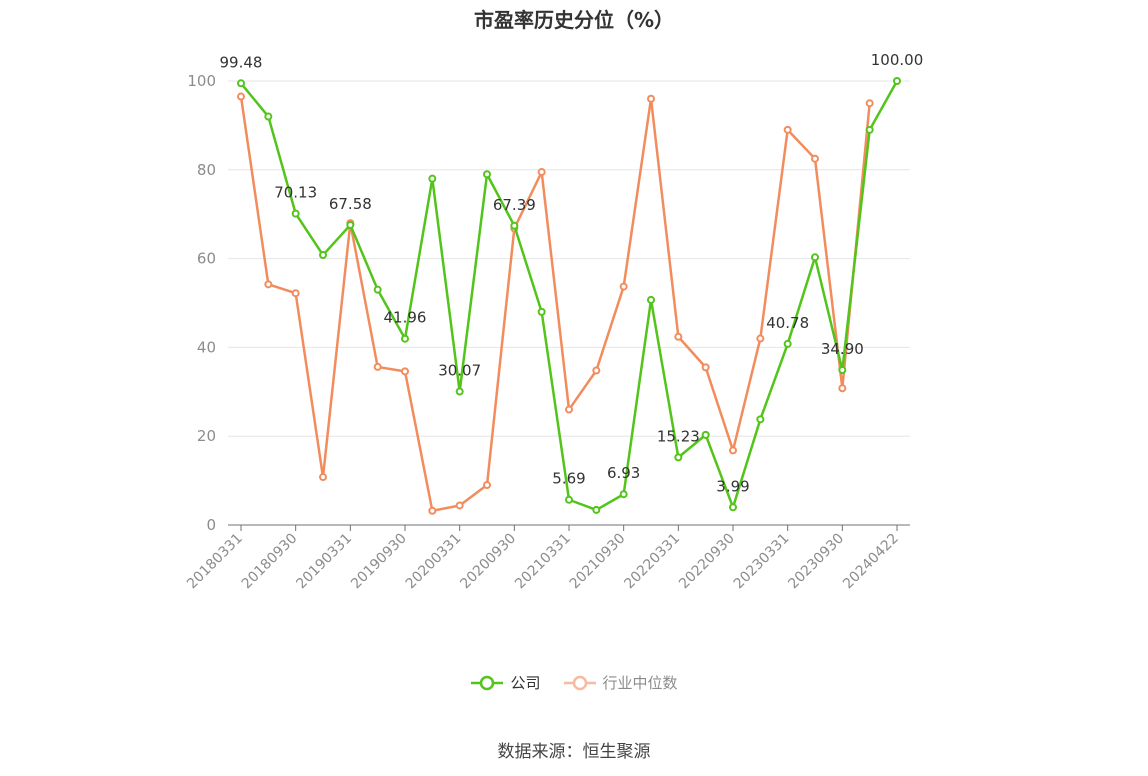 This screenshot has width=1148, height=776. I want to click on x-tick-label: 20180331, so click(215, 562).